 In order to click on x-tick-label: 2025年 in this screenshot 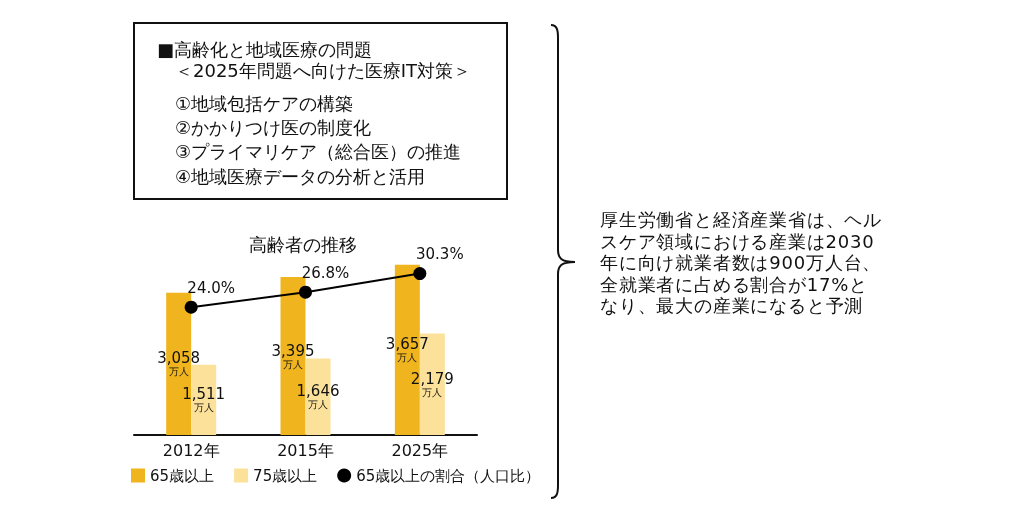, I will do `click(420, 450)`.